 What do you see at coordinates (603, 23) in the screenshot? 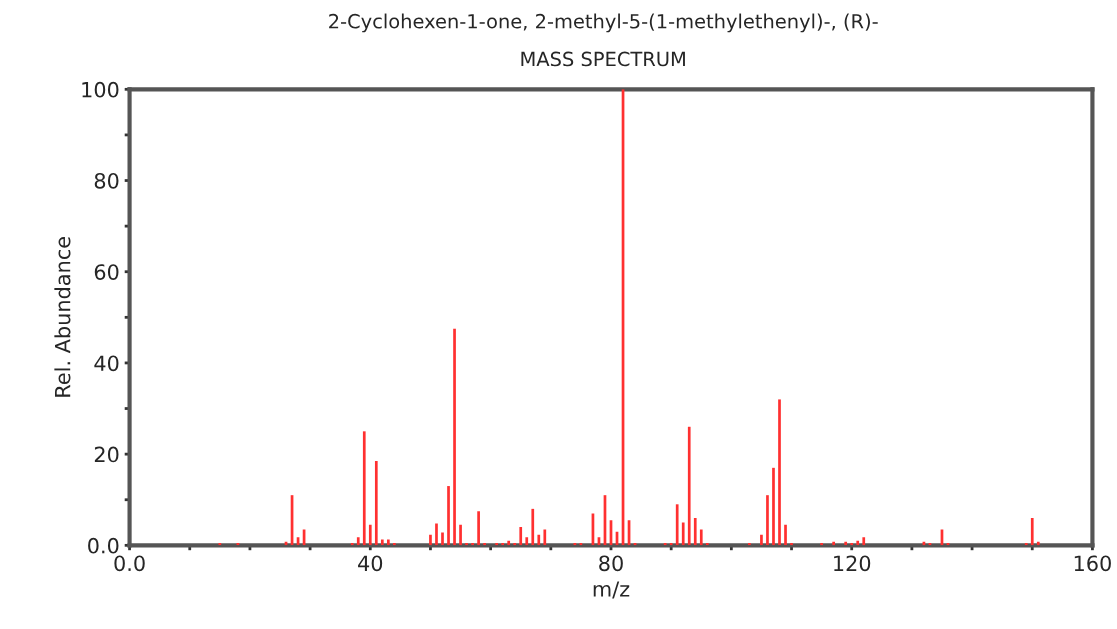
I see `chart-title: 2-Cyclohexen-1-one, 2-methyl-5-(1-methylethenyl)-, (R)-` at bounding box center [603, 23].